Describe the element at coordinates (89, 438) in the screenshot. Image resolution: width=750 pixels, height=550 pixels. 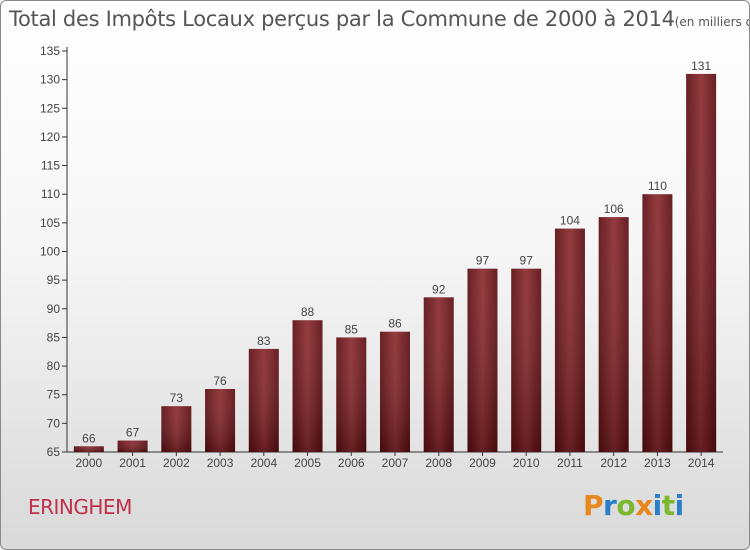
I see `data-label-2000: 66` at that location.